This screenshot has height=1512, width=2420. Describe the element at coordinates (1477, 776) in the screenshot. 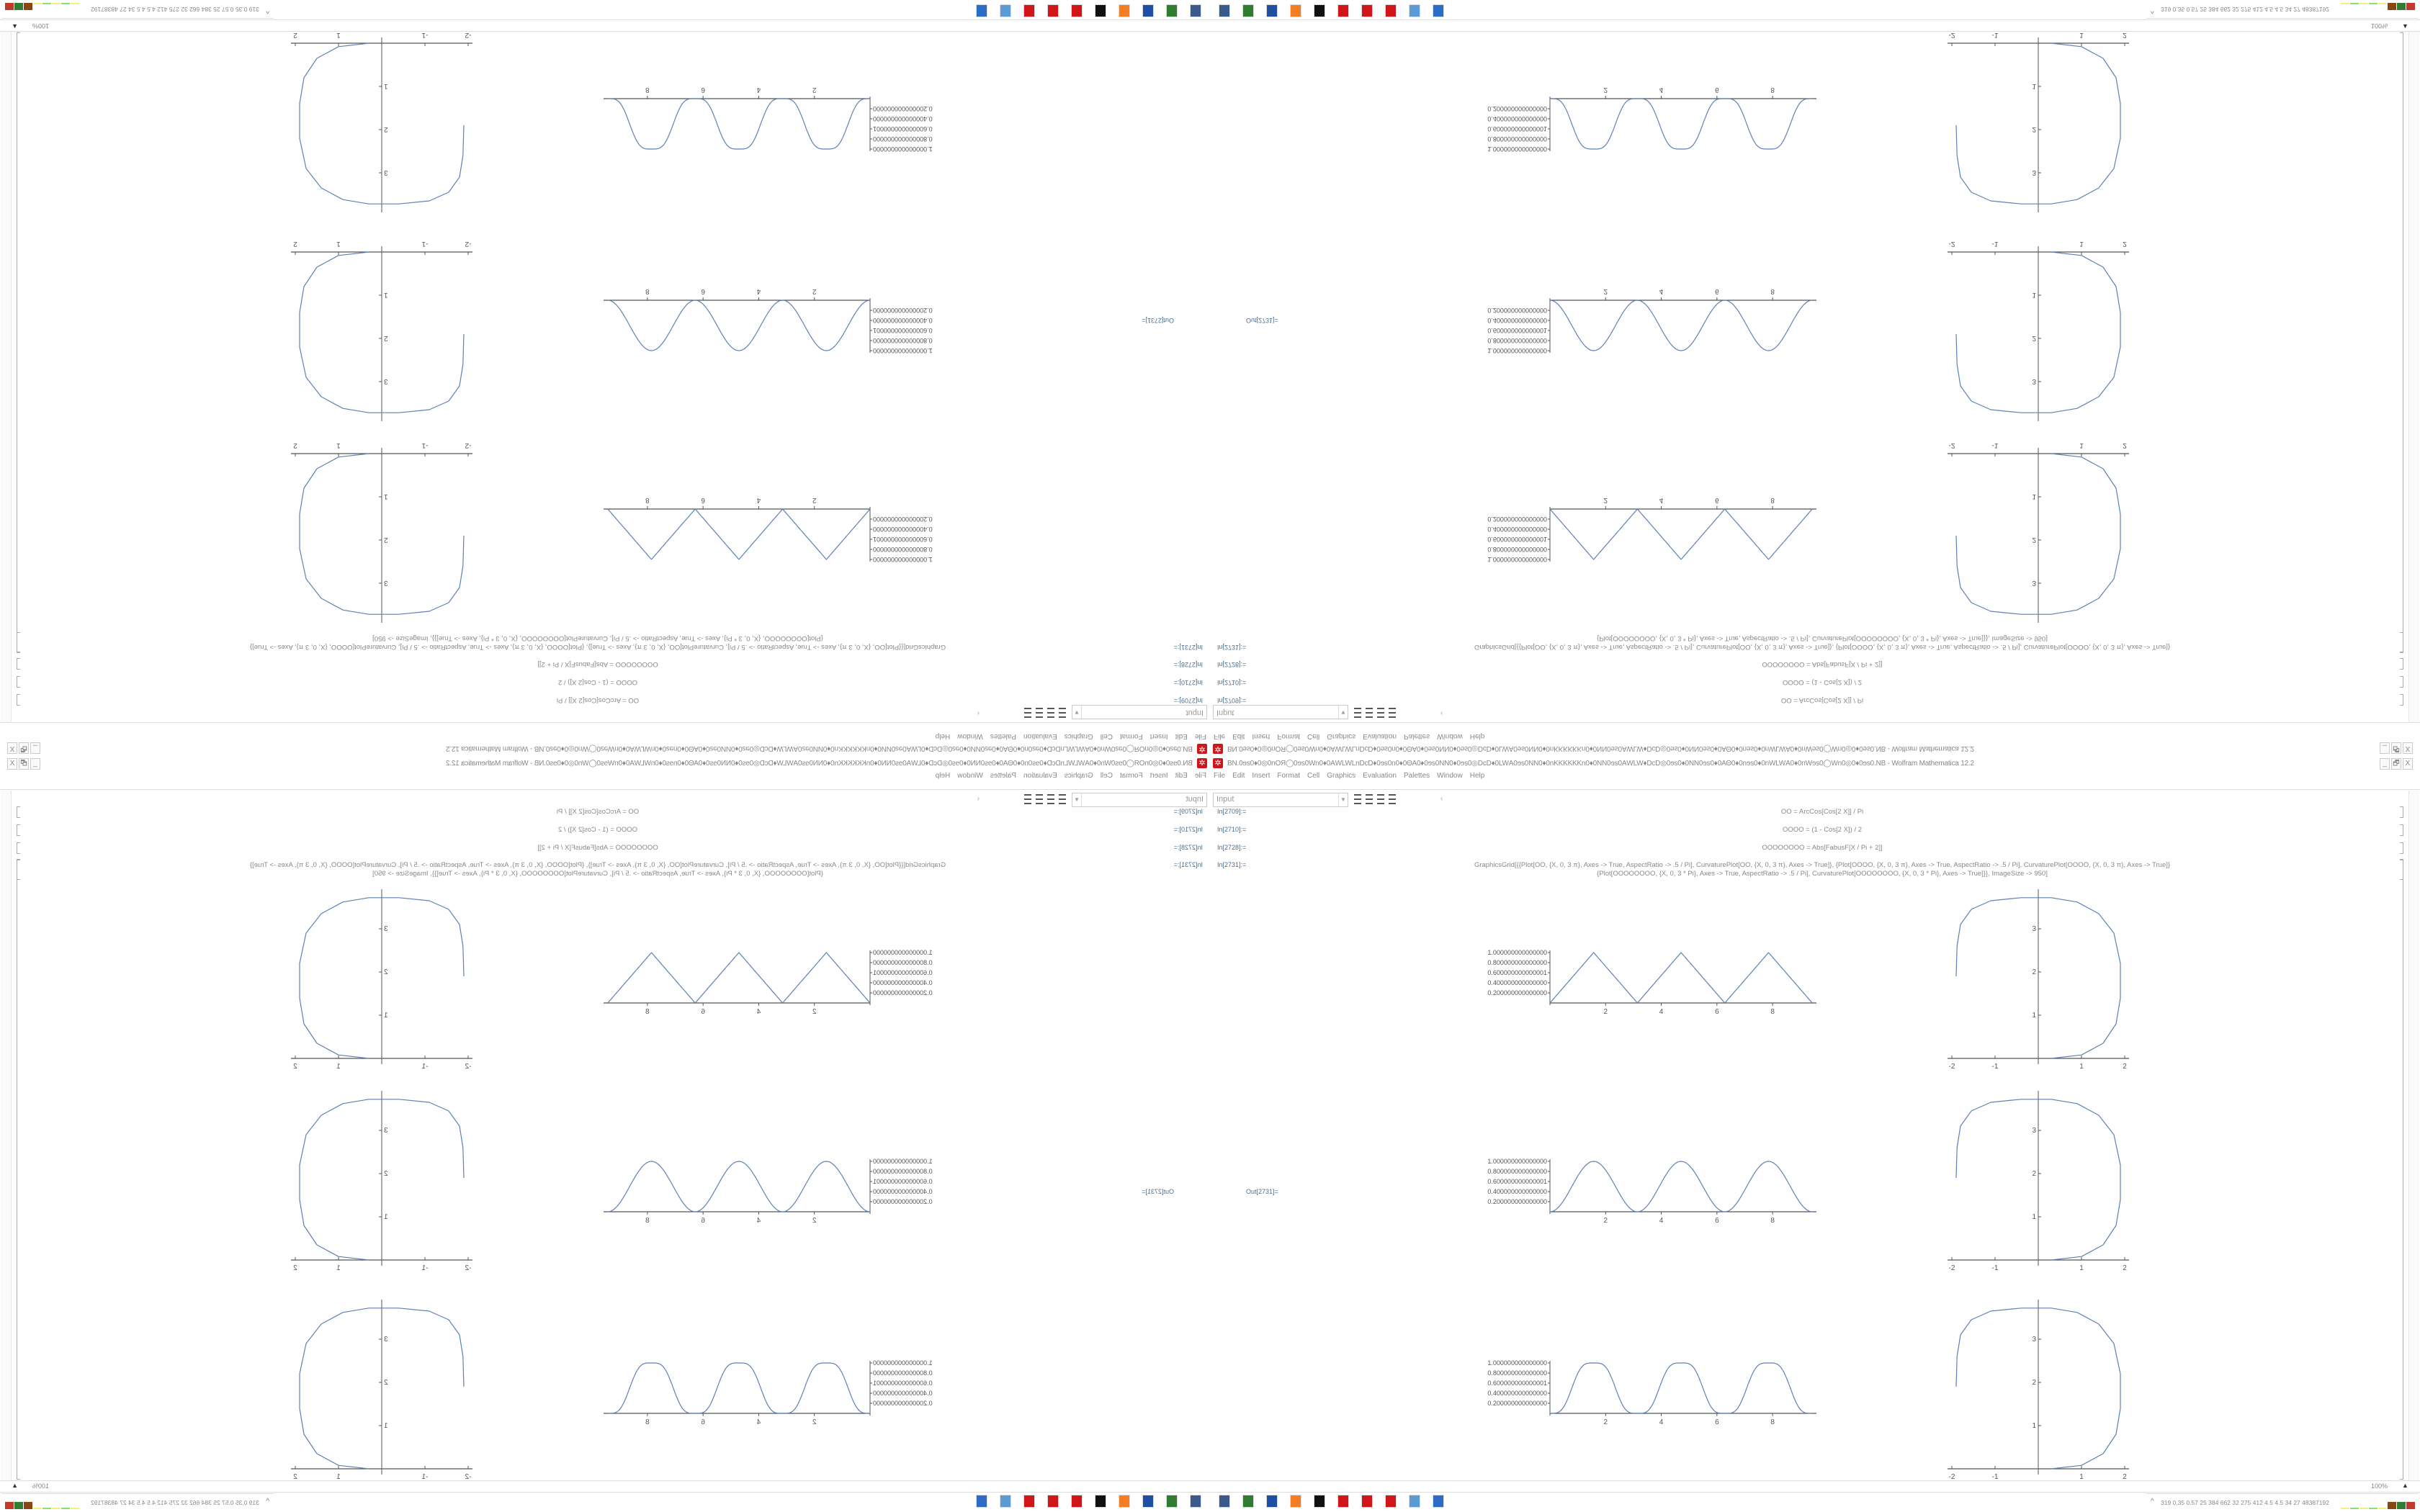

I see `menu-help: Help` at that location.